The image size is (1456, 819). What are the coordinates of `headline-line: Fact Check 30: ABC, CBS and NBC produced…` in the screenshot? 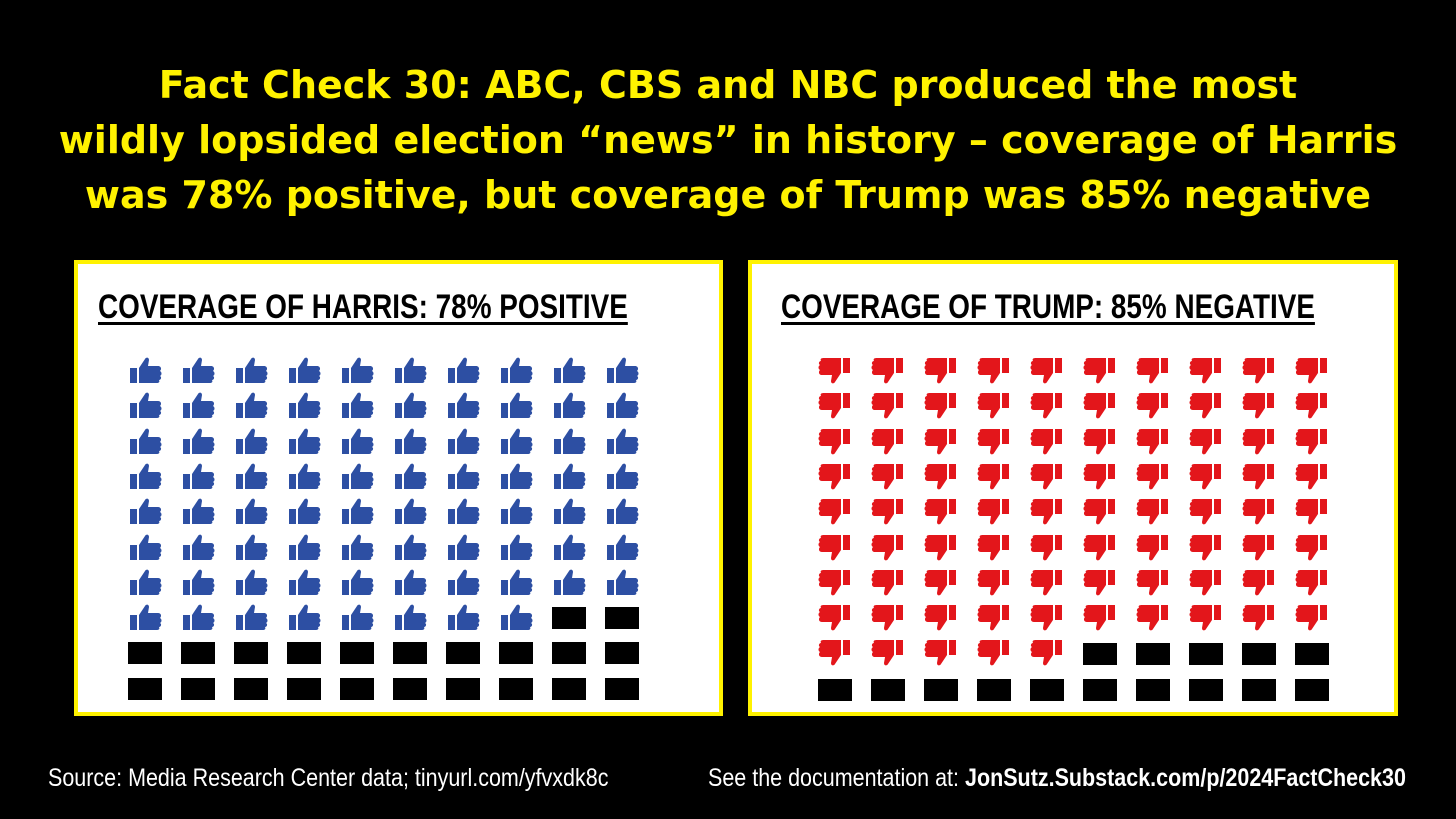 It's located at (728, 85).